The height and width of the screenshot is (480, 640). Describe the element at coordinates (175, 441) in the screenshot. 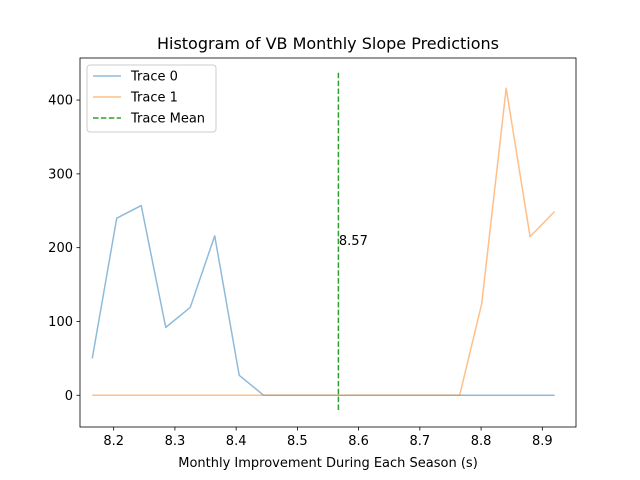

I see `x-tick-label: 8.3` at that location.